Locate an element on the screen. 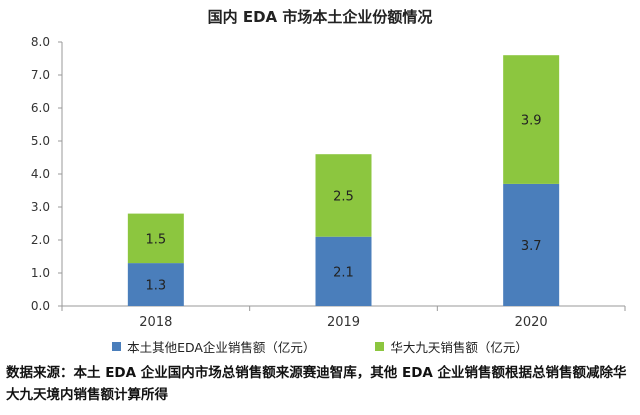 This screenshot has width=640, height=415. legend-item-series-1: 本土其他EDA企业销售额（亿元） is located at coordinates (213, 346).